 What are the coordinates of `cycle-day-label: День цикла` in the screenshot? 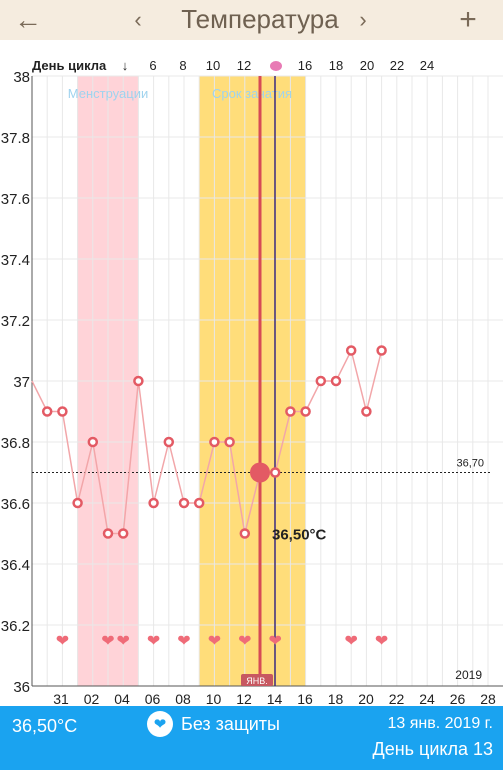 It's located at (69, 65).